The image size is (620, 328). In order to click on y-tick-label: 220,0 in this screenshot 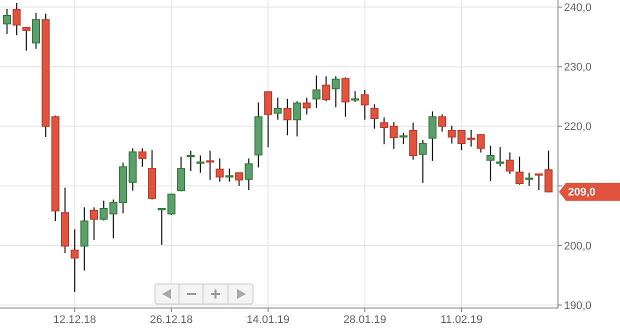, I will do `click(578, 127)`.